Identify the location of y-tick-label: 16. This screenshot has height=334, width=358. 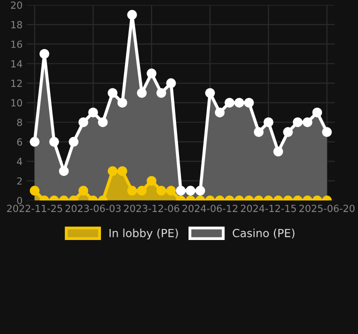
(16, 44).